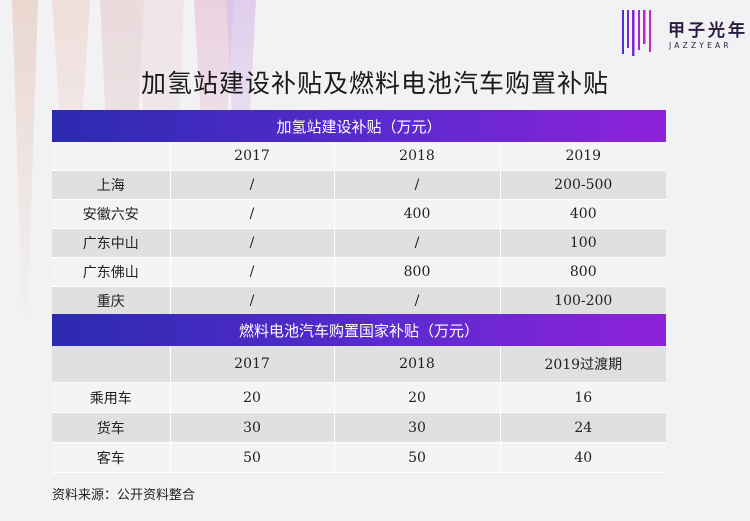  Describe the element at coordinates (583, 301) in the screenshot. I see `table-cell: 100-200` at that location.